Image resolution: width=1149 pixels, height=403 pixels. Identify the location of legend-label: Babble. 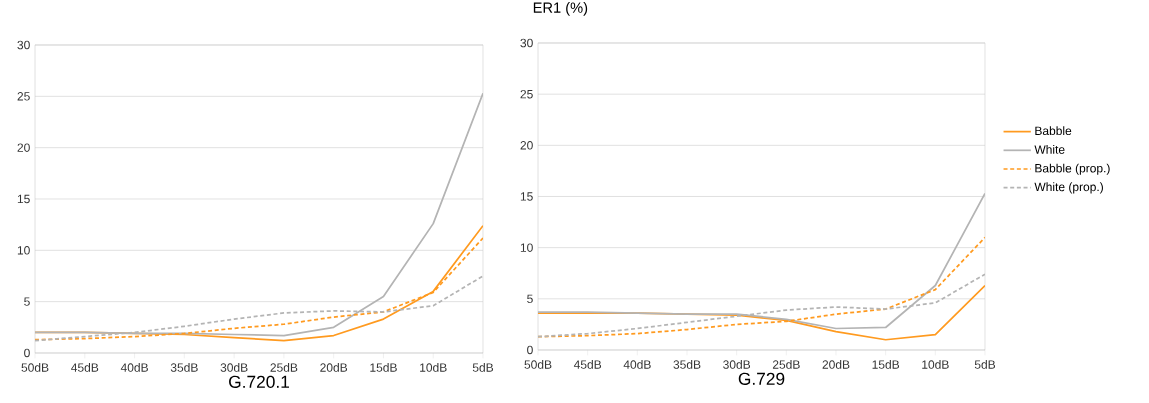
(1053, 131).